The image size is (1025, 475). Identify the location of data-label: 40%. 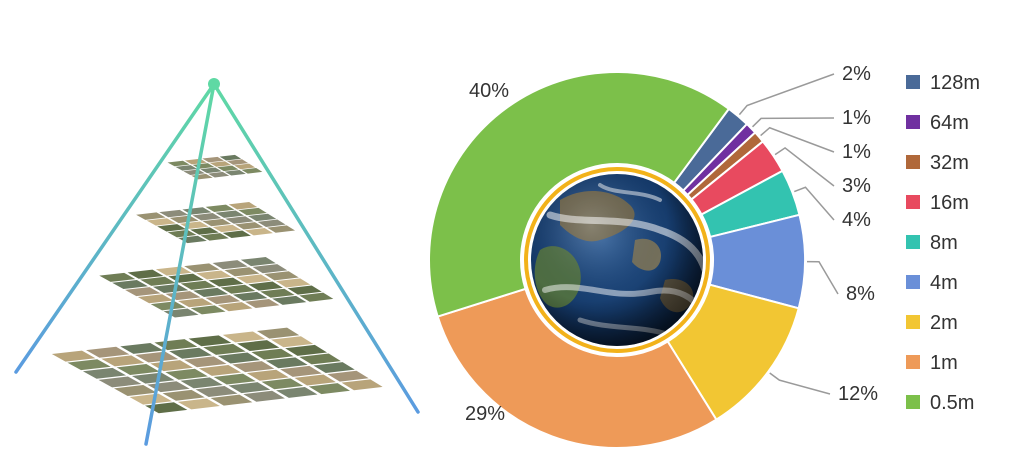
(489, 91).